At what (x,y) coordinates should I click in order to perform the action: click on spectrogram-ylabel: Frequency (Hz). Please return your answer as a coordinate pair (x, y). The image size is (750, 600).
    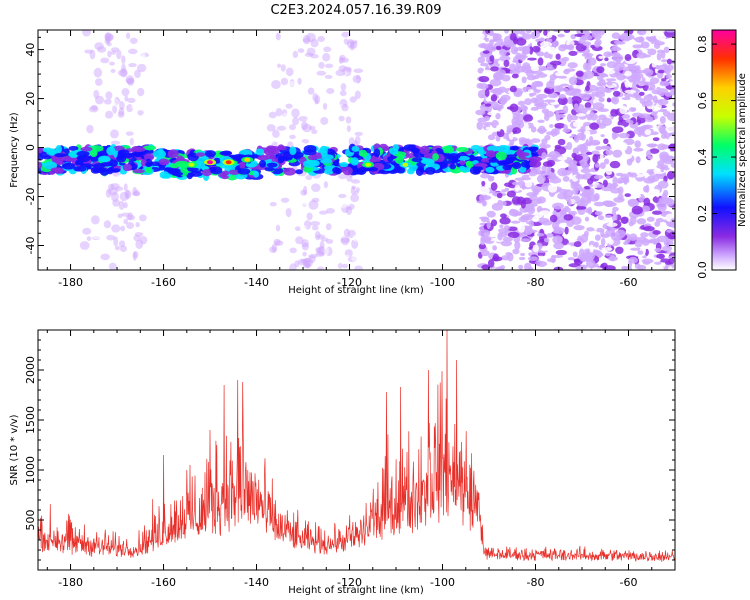
    Looking at the image, I should click on (14, 150).